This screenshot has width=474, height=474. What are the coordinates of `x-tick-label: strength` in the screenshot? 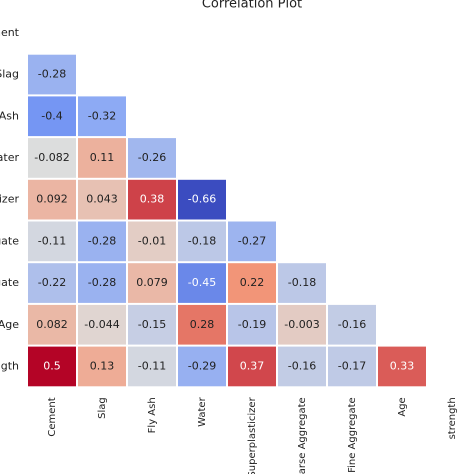 It's located at (452, 418).